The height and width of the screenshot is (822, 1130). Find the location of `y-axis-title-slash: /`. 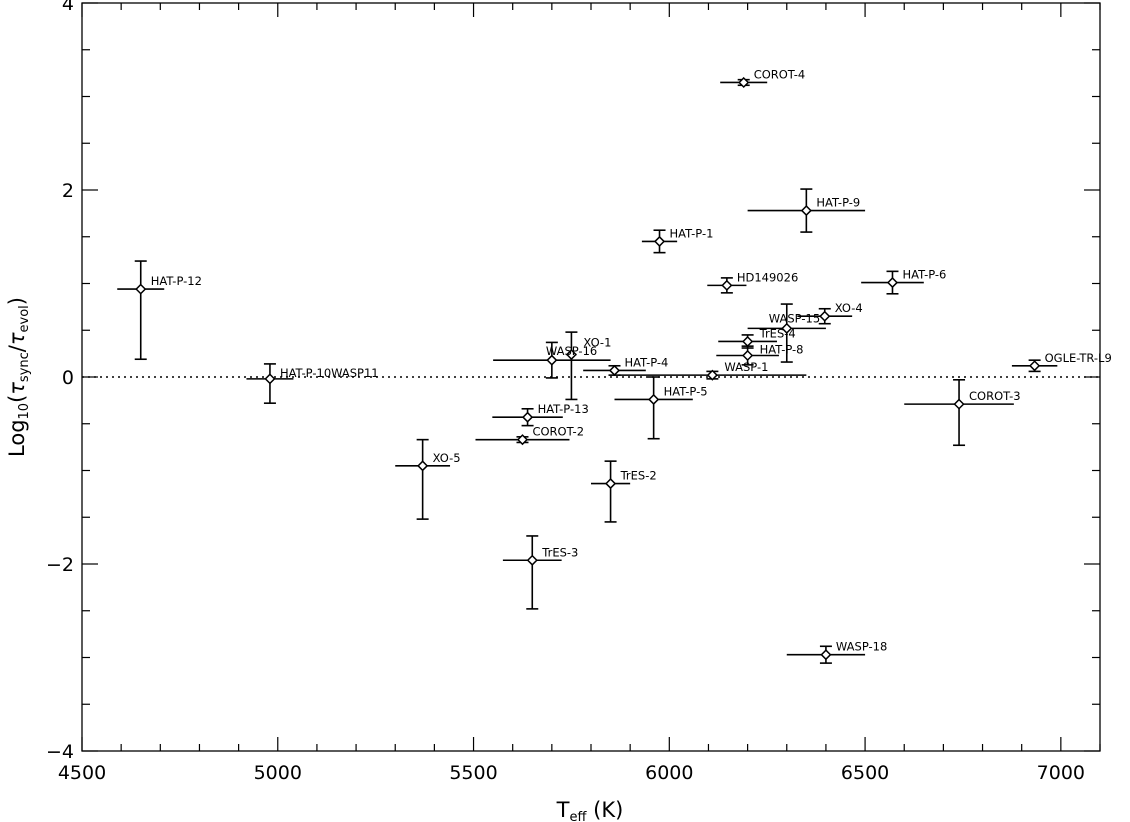

y-axis-title-slash: / is located at coordinates (17, 348).